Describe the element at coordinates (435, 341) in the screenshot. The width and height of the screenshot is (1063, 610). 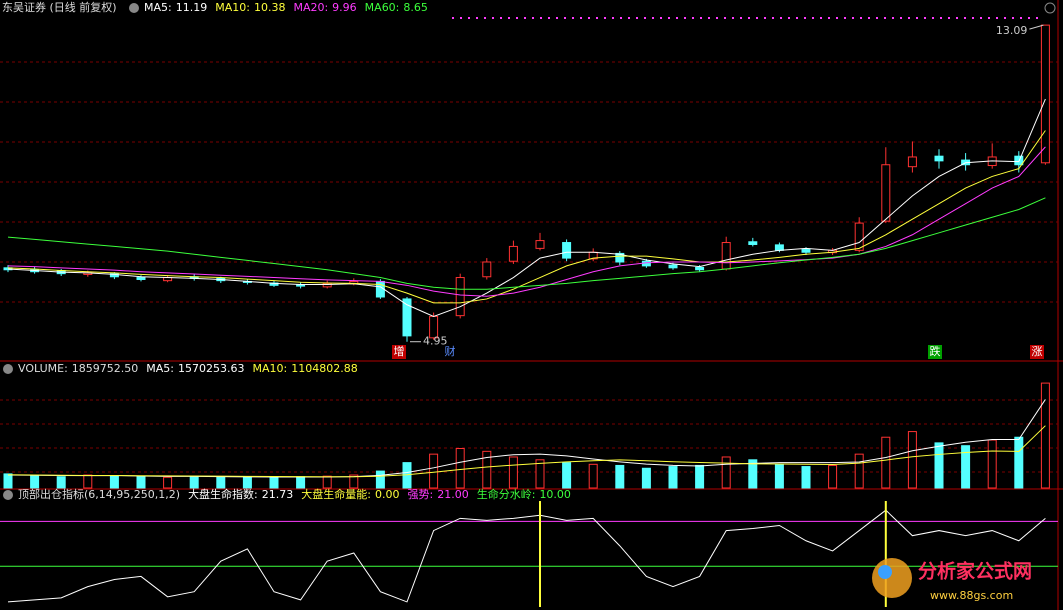
I see `min-label: 4.95` at that location.